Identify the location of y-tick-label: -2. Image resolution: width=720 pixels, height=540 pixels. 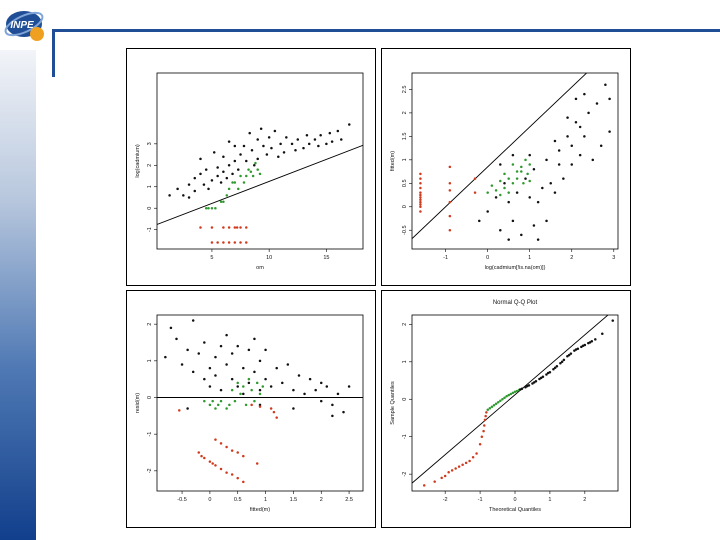
(150, 470).